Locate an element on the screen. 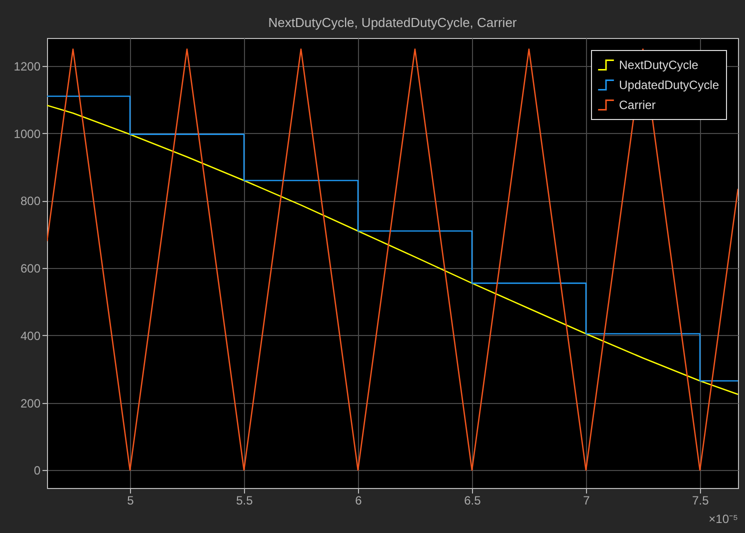 The width and height of the screenshot is (745, 533). y-tick-label: 1000 is located at coordinates (27, 133).